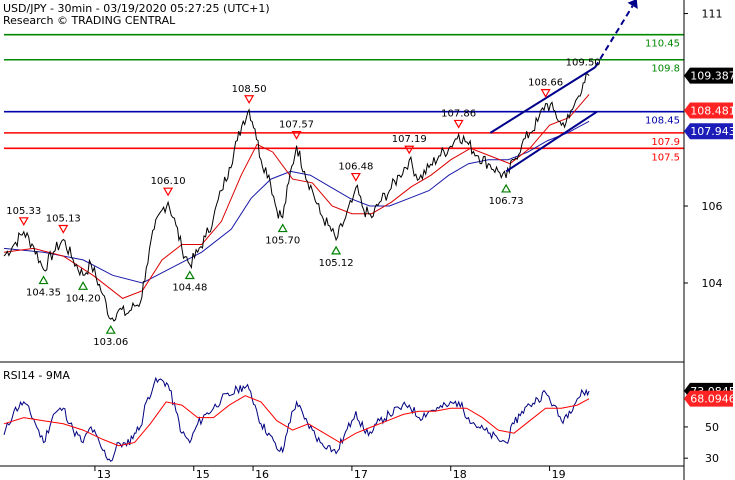 The image size is (735, 480). Describe the element at coordinates (506, 201) in the screenshot. I see `trough-label-14: 106.73` at that location.